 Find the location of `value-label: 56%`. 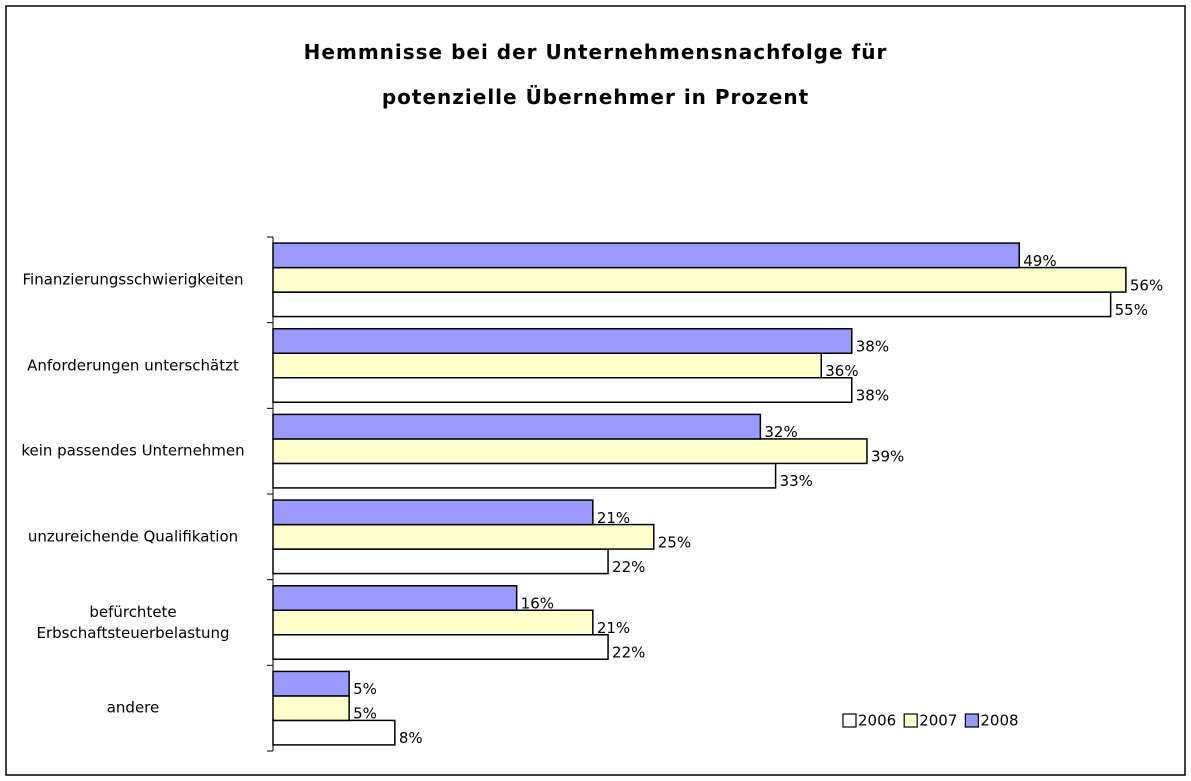

value-label: 56% is located at coordinates (1146, 285).